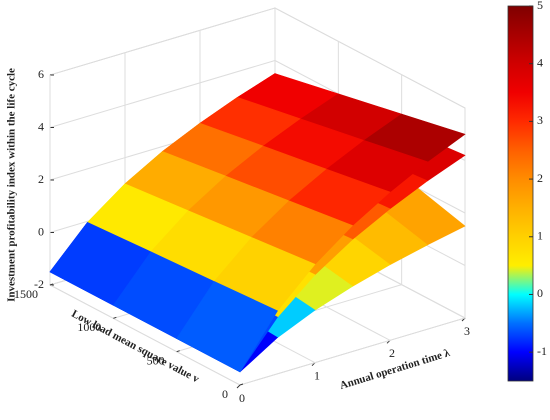 The image size is (550, 420). What do you see at coordinates (317, 375) in the screenshot?
I see `x-tick-label: 1` at bounding box center [317, 375].